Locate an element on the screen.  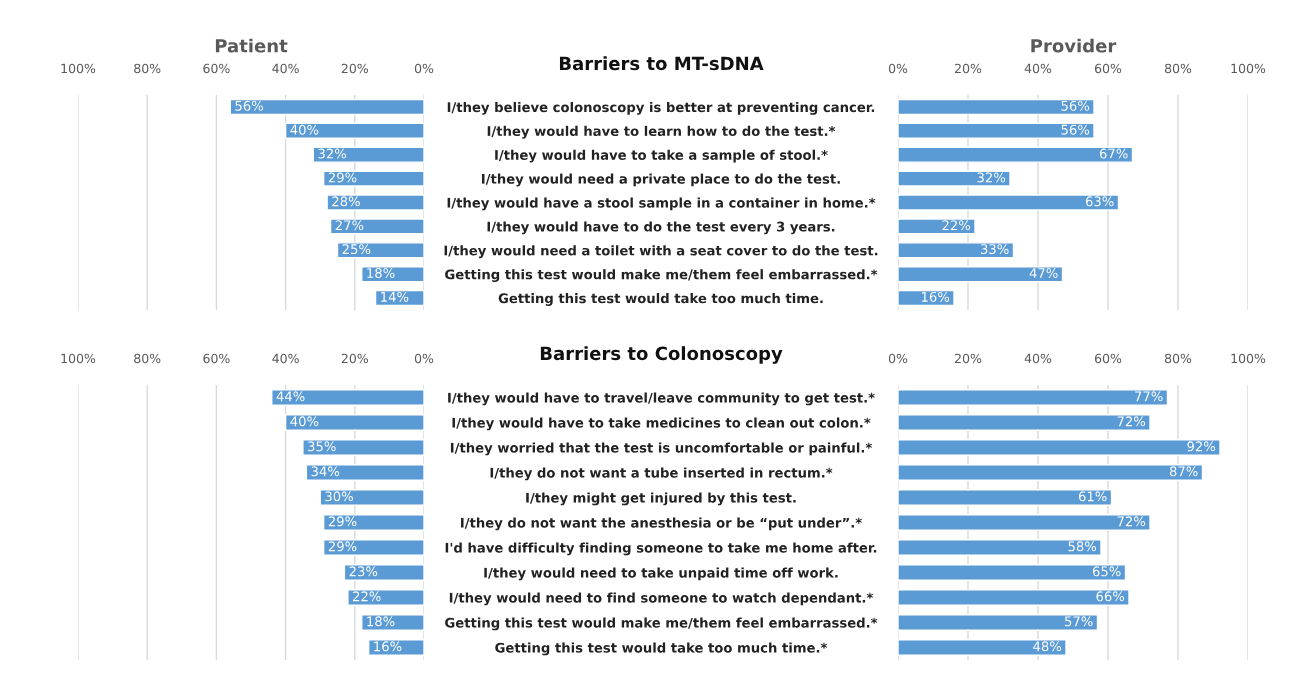
data-label: 77% is located at coordinates (1149, 396).